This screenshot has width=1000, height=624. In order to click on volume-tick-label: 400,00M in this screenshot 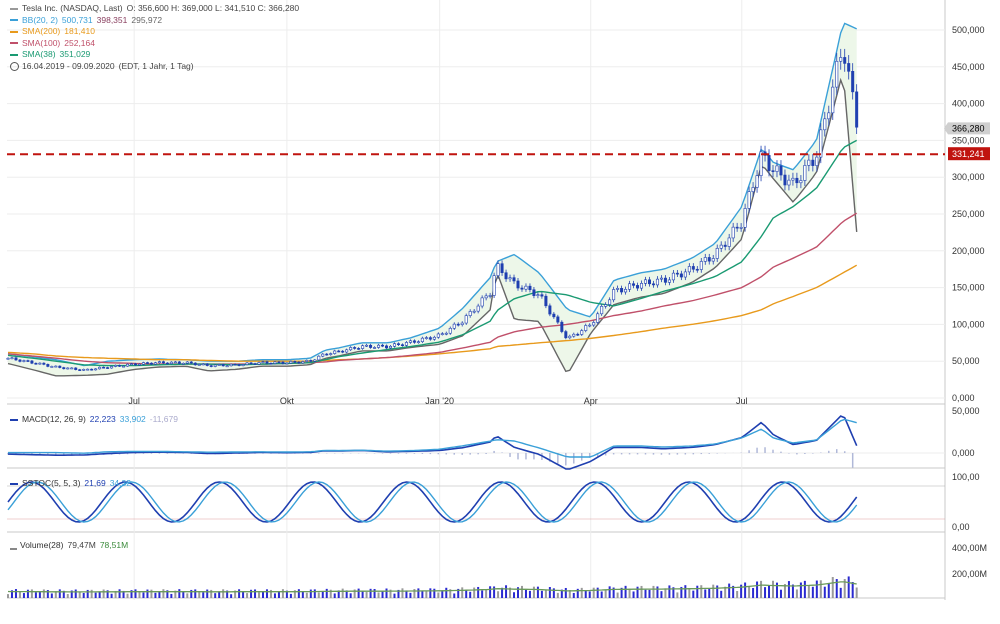, I will do `click(969, 548)`.